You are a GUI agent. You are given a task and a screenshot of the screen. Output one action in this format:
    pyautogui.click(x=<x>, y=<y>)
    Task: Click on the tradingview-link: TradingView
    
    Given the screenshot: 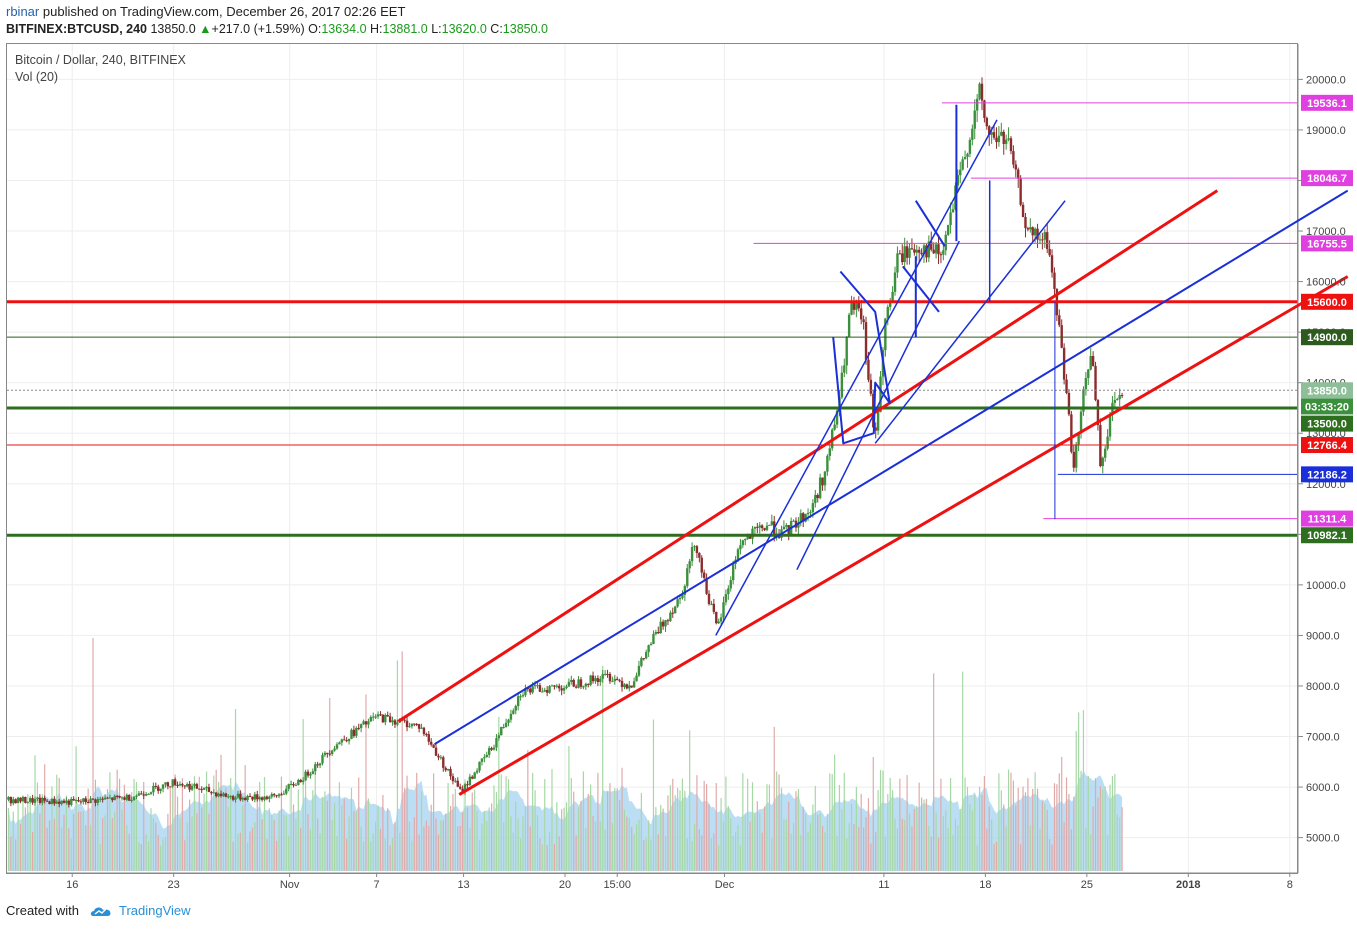 What is the action you would take?
    pyautogui.click(x=154, y=910)
    